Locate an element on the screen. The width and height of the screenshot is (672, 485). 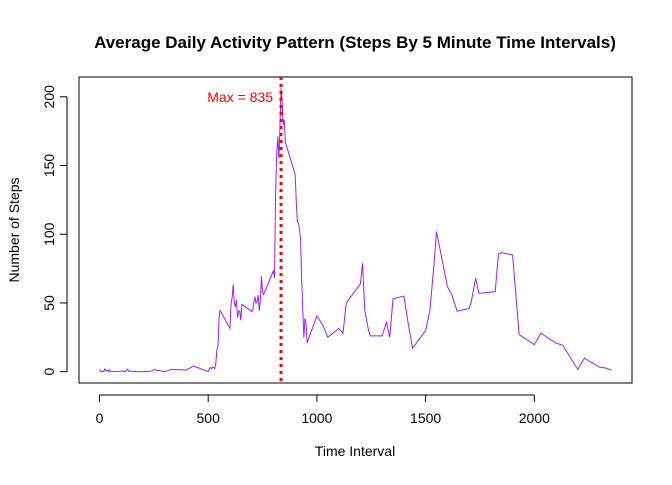
y-tick-label: 50 is located at coordinates (49, 303).